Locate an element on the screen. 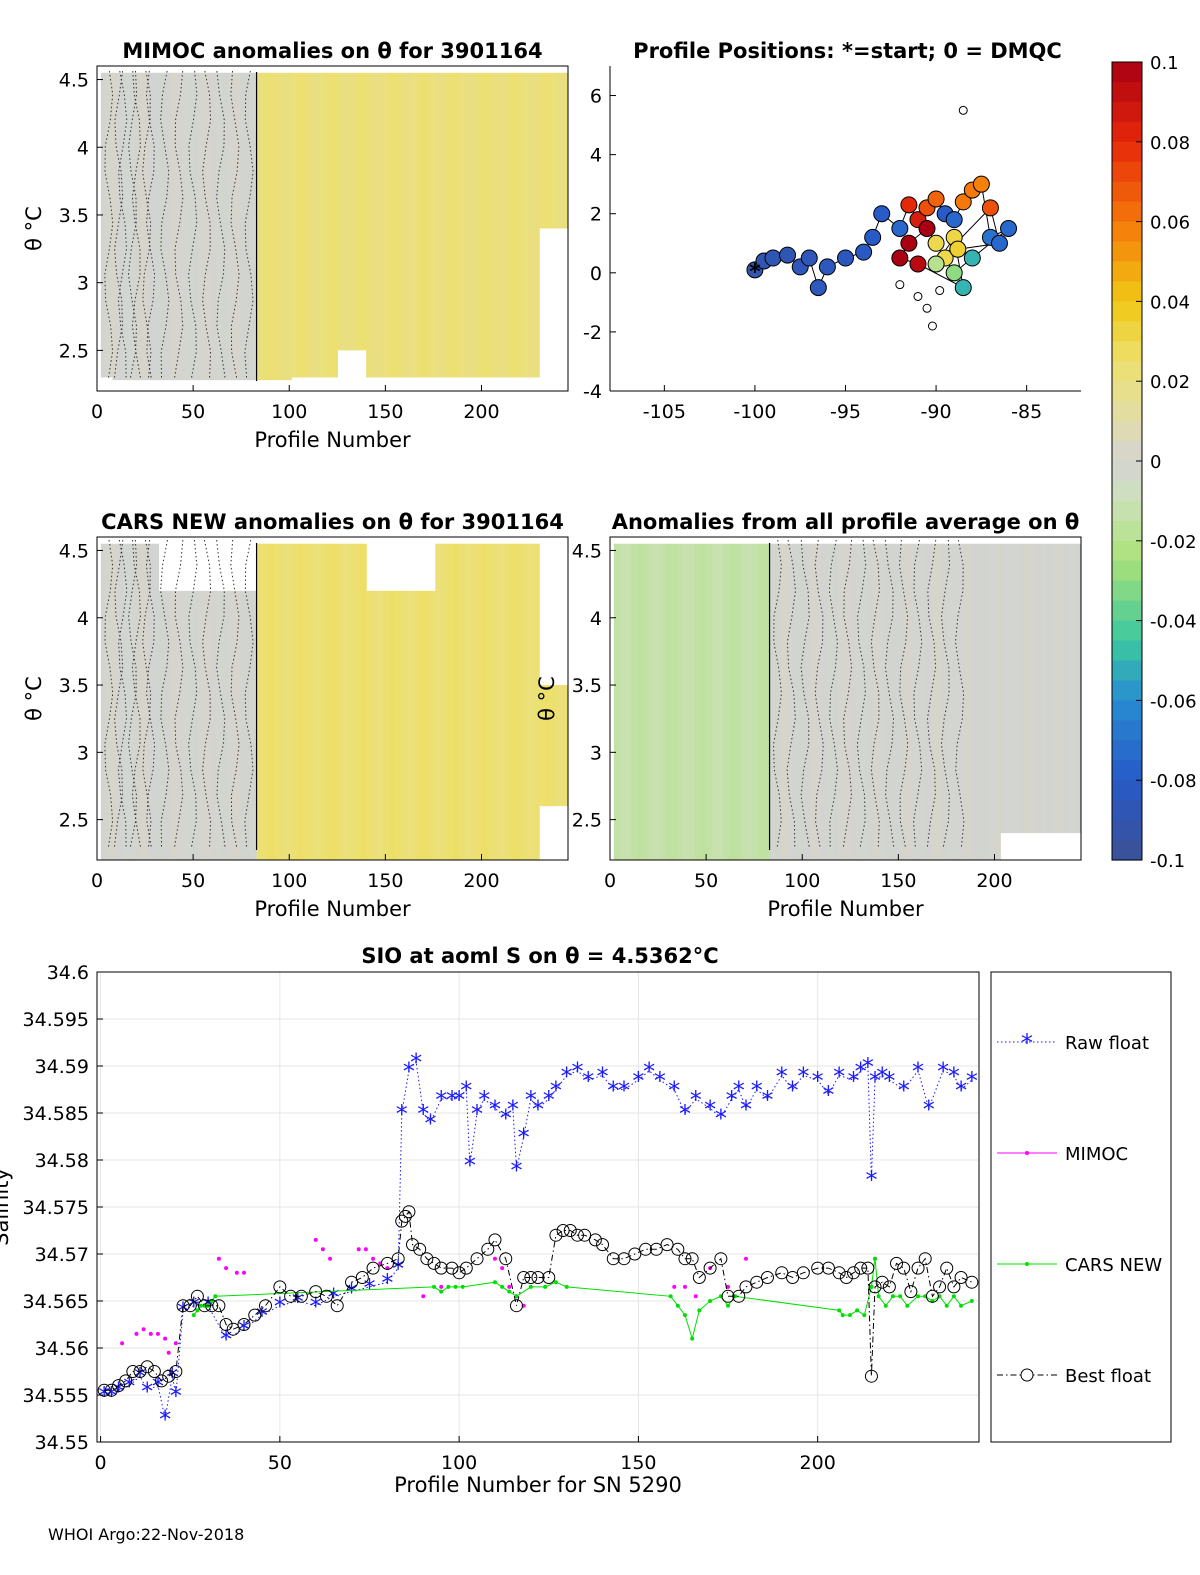 The image size is (1200, 1575). salinity-ytick-label: 34.56 is located at coordinates (62, 1349).